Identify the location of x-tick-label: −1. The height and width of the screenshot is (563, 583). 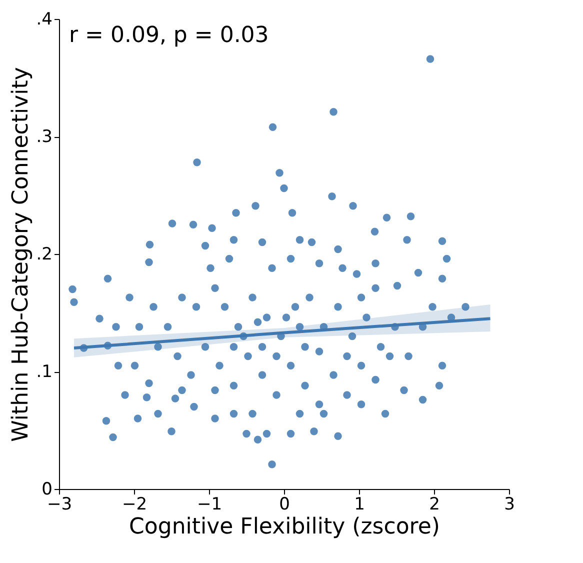
(209, 504).